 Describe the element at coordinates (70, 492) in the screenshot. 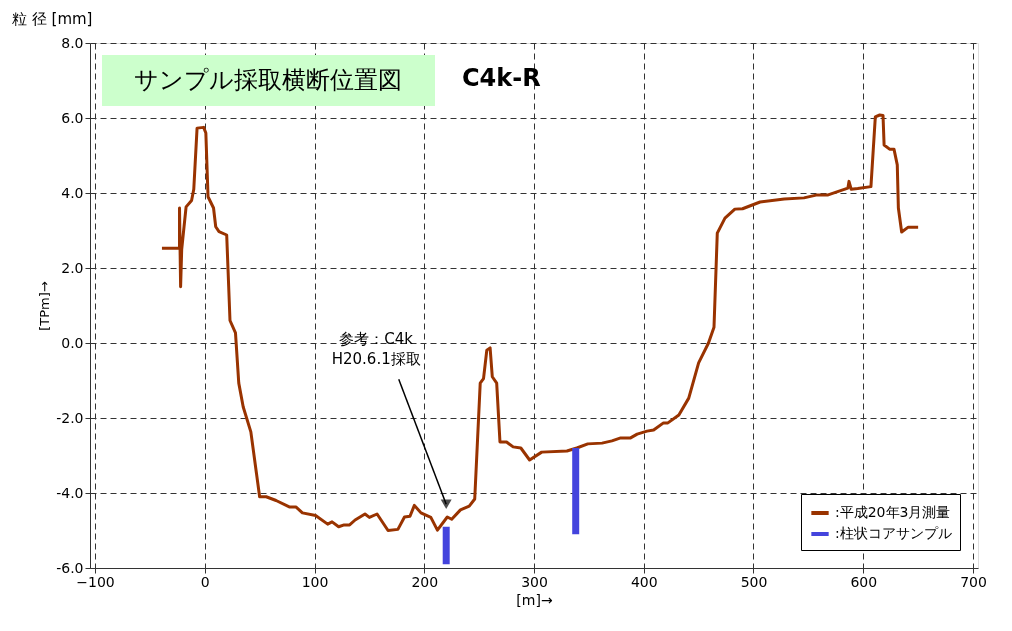

I see `y-tick-label: -4.0` at that location.